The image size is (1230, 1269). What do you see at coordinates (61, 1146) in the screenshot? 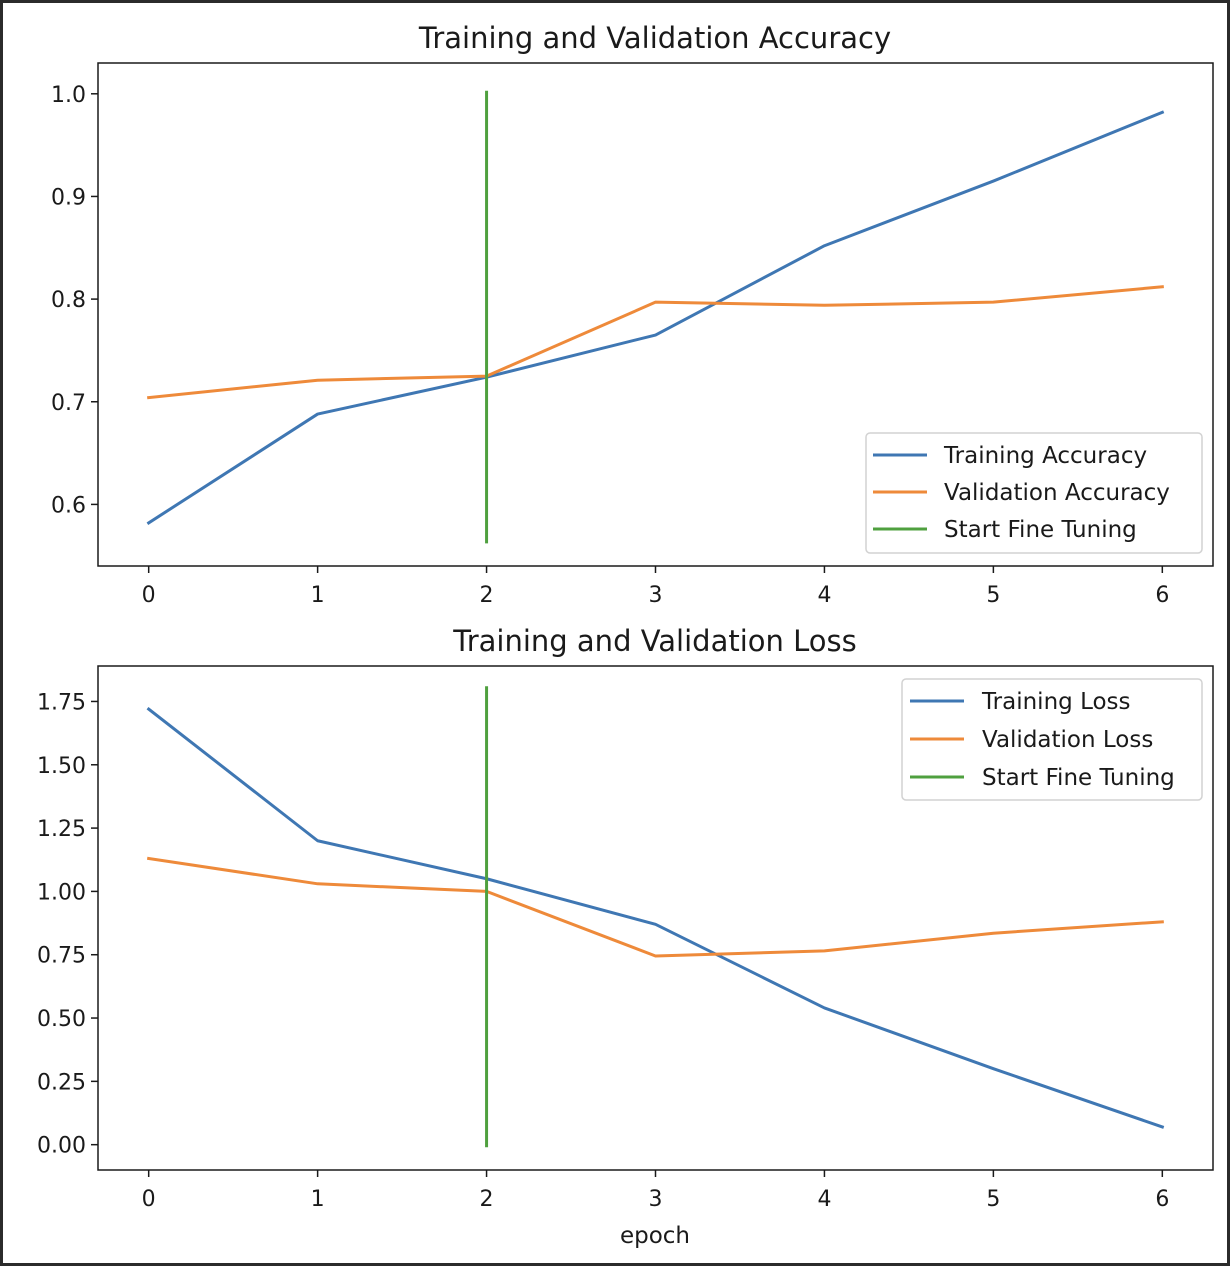
I see `y-tick-label: 0.00` at bounding box center [61, 1146].